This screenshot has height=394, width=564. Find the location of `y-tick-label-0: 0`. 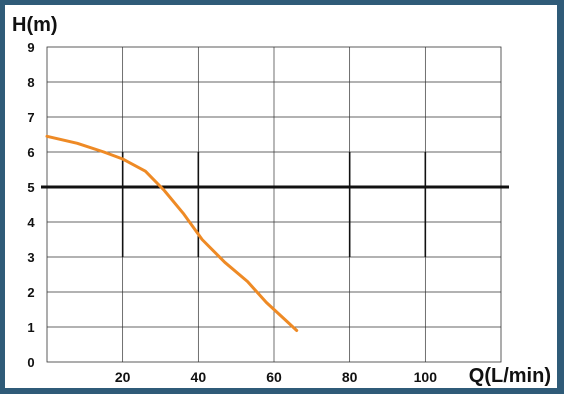

y-tick-label-0: 0 is located at coordinates (30, 362).